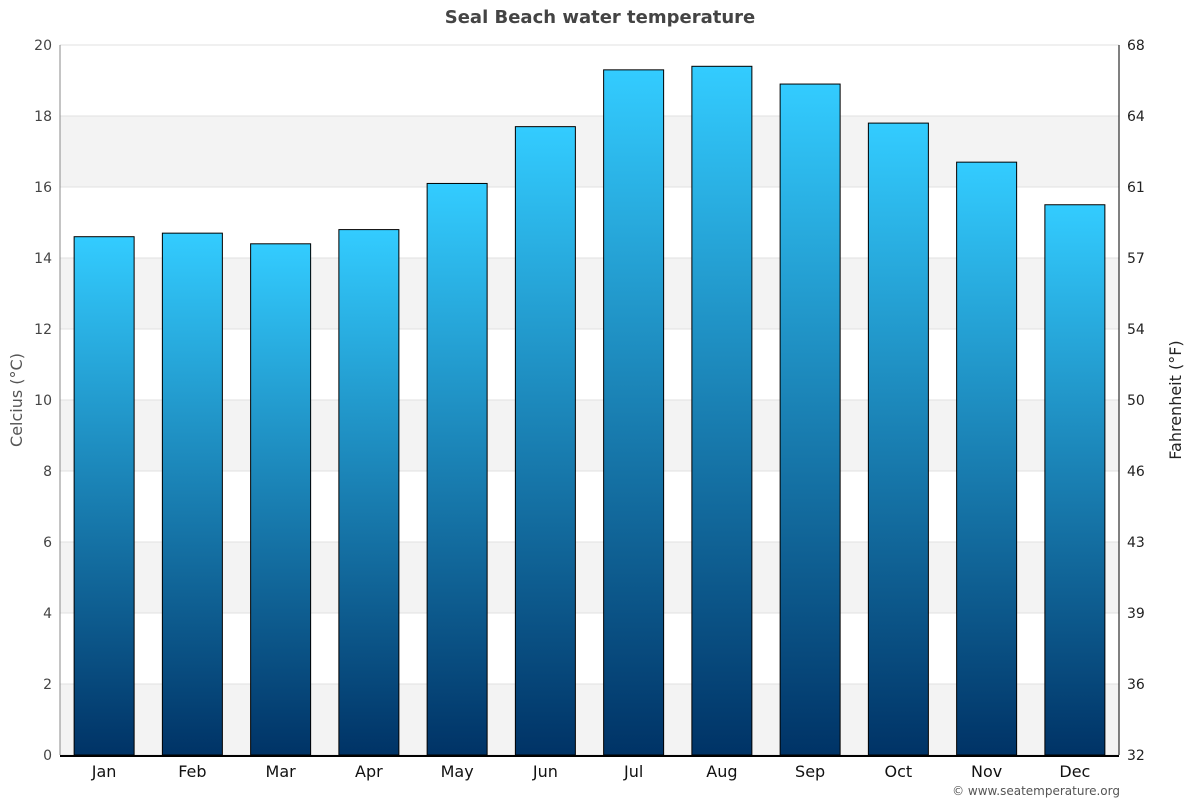 The image size is (1200, 800). I want to click on y2-tick-label: 43, so click(1136, 543).